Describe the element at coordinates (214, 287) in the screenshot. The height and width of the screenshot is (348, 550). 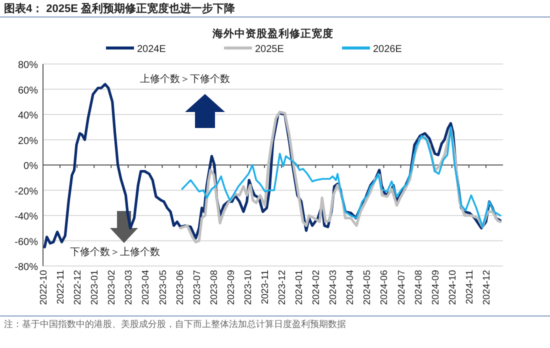
I see `x-tick-label: 2023-08` at that location.